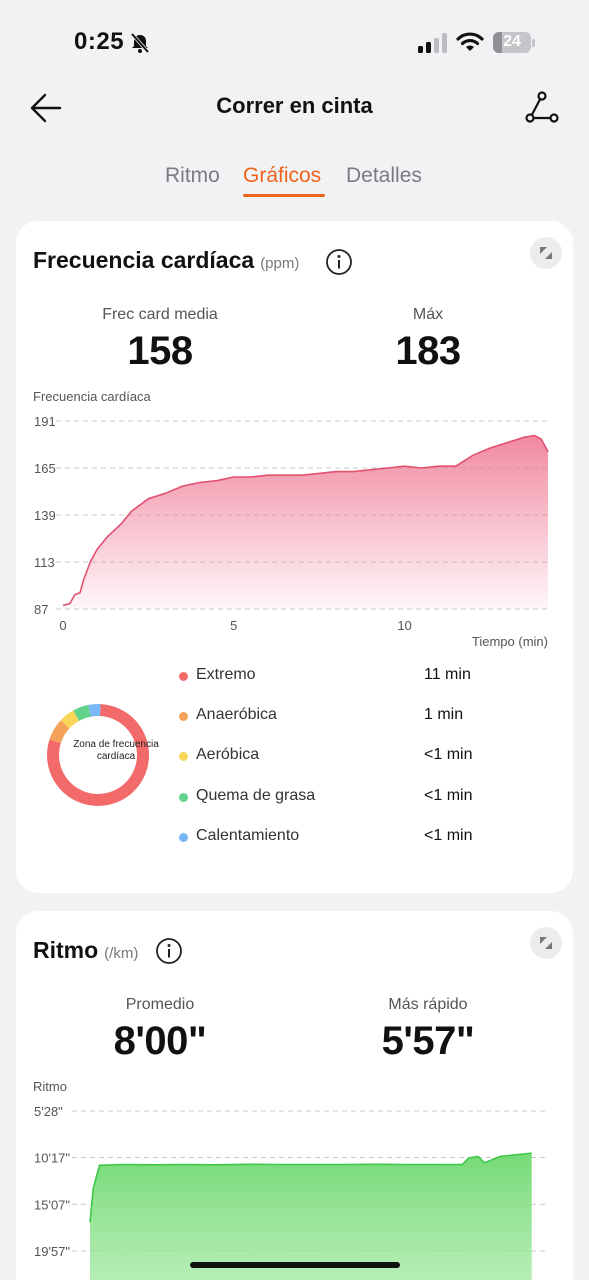 The width and height of the screenshot is (589, 1280). Describe the element at coordinates (233, 625) in the screenshot. I see `x-tick-label: 5` at that location.